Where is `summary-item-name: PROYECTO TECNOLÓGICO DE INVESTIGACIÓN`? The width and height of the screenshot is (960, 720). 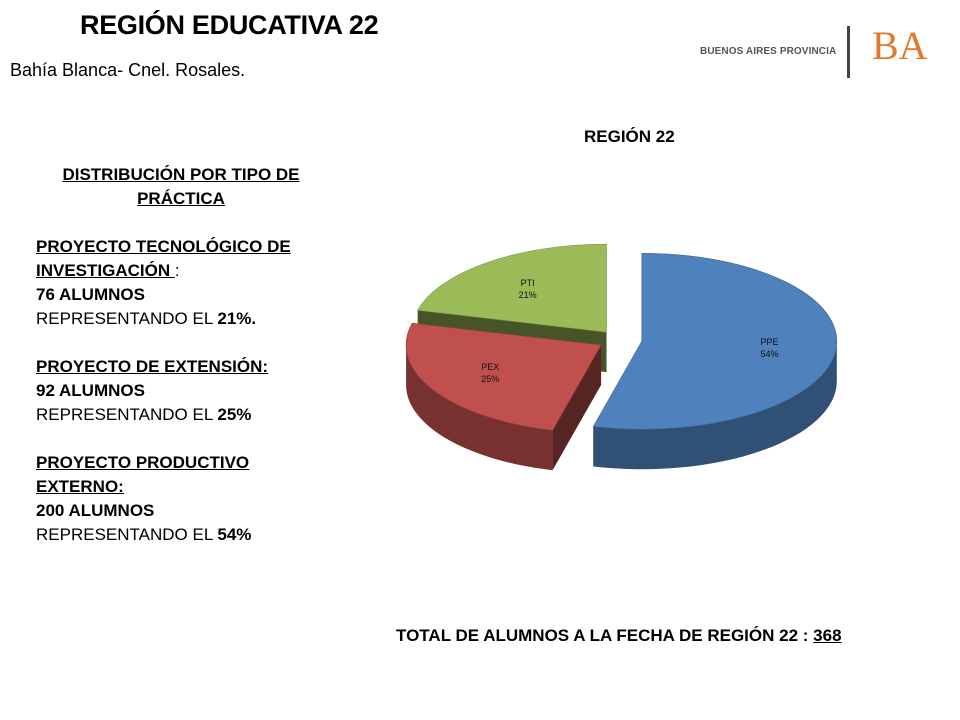 summary-item-name: PROYECTO TECNOLÓGICO DE INVESTIGACIÓN is located at coordinates (163, 258).